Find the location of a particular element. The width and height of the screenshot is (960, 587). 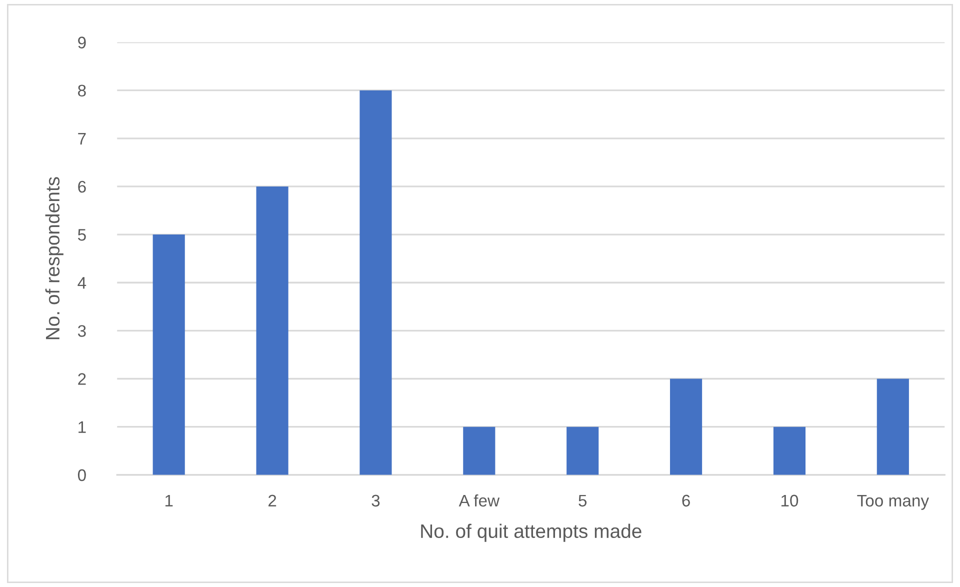

y-tick-label: 4 is located at coordinates (82, 283).